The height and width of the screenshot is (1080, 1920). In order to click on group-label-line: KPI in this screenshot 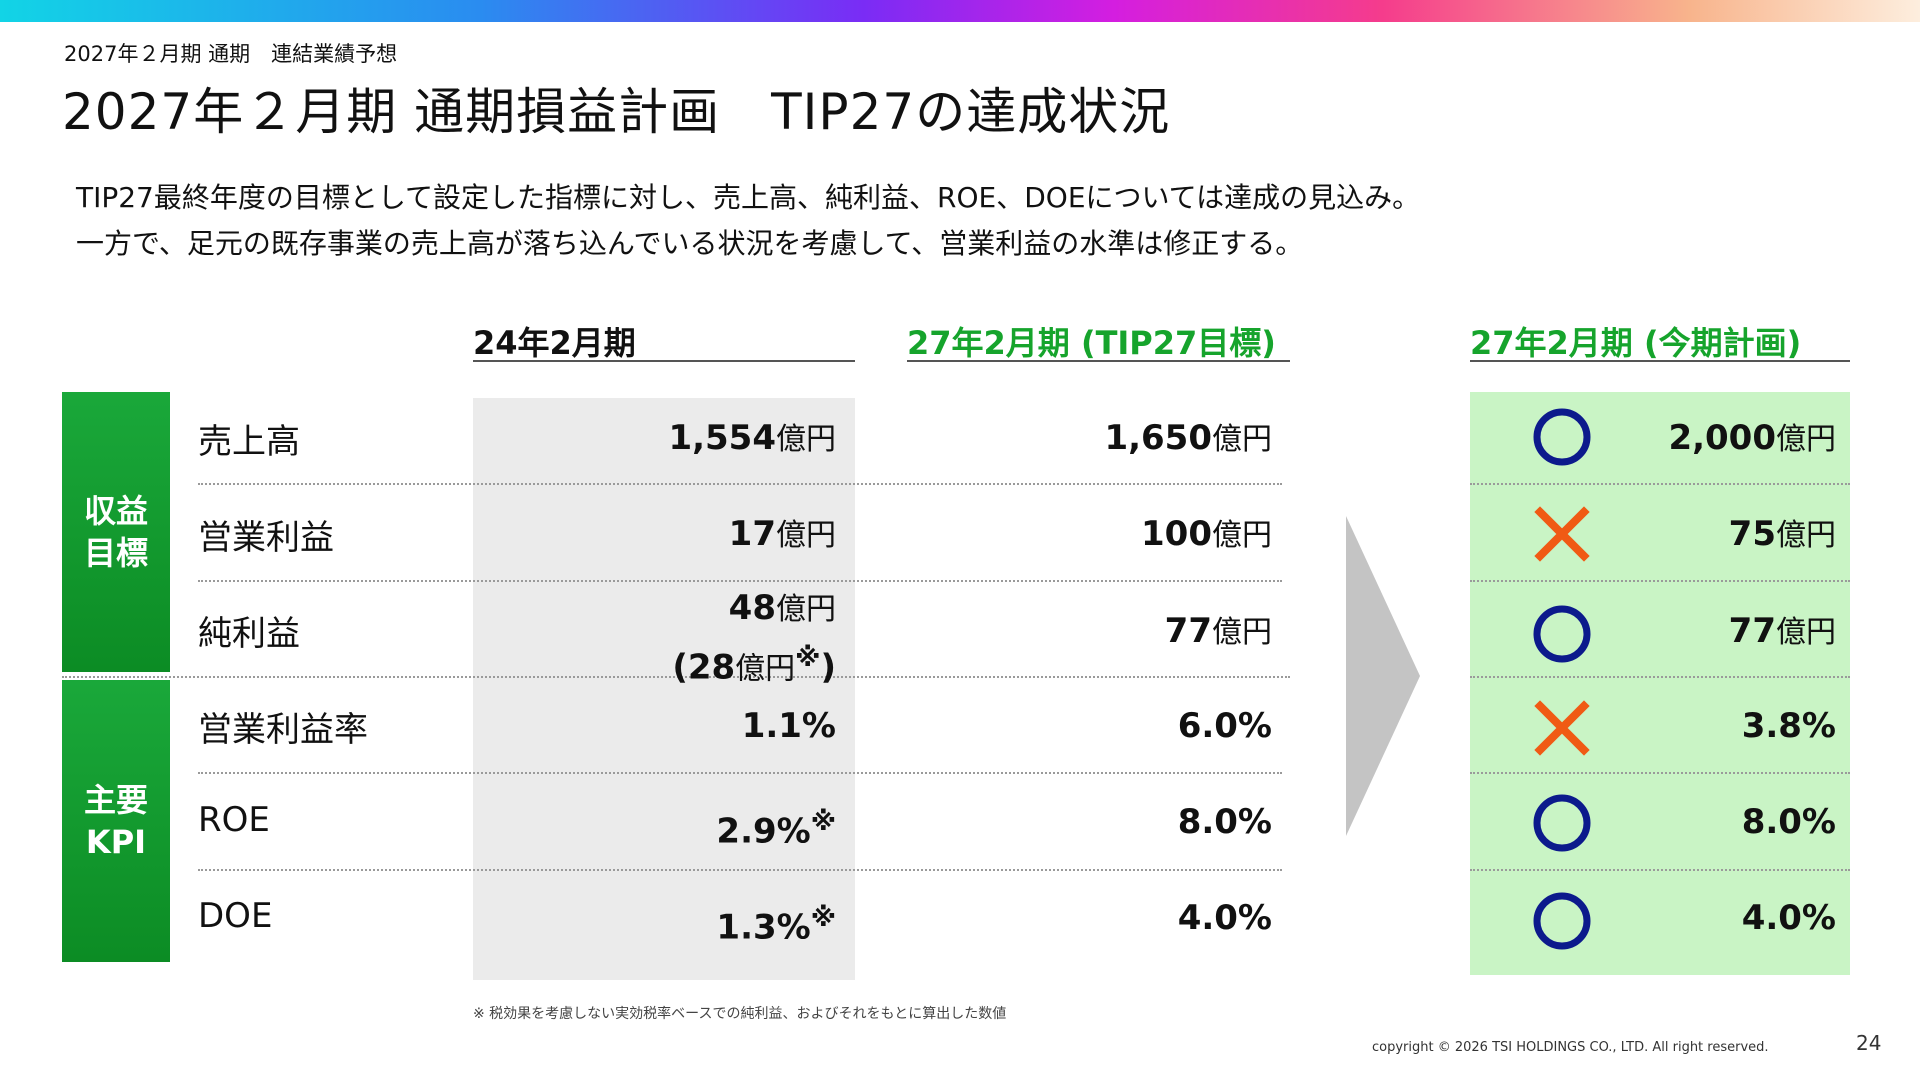, I will do `click(116, 842)`.